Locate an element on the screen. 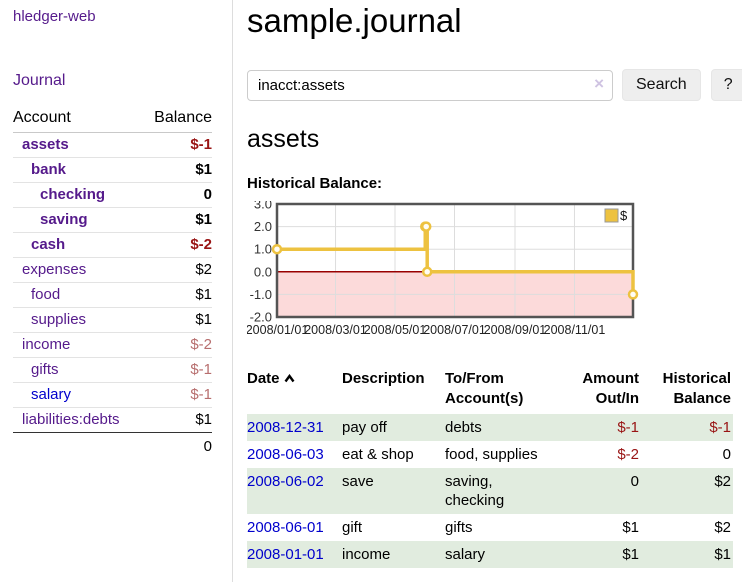 The width and height of the screenshot is (742, 582). accounts-header-row: Account Balance is located at coordinates (112, 120).